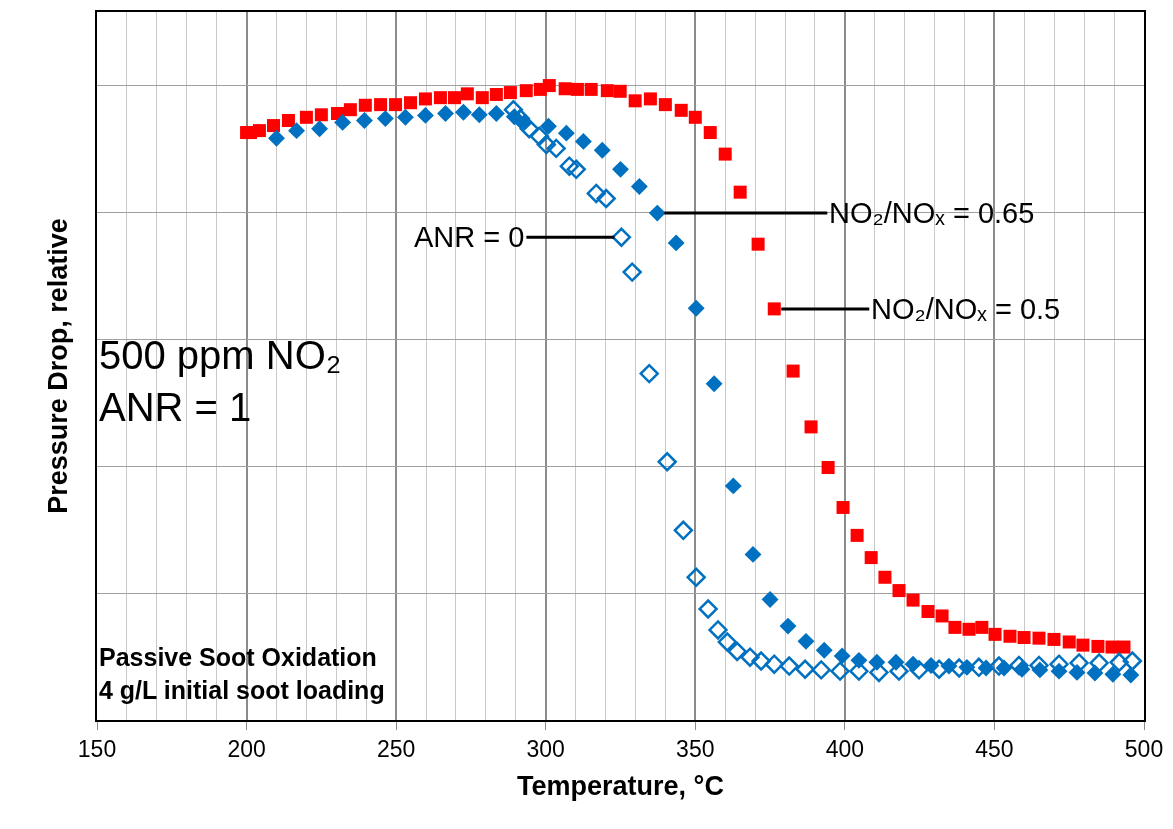 The image size is (1173, 829). What do you see at coordinates (396, 749) in the screenshot?
I see `x-tick-label: 250` at bounding box center [396, 749].